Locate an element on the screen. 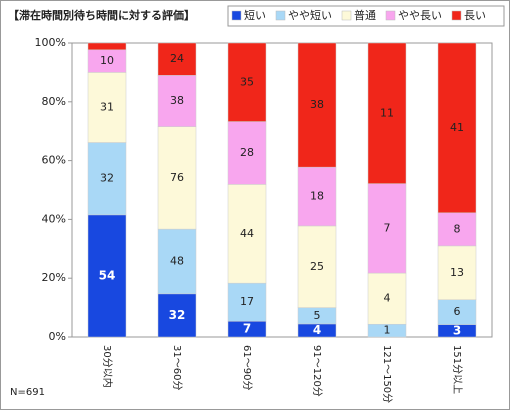  data-label: 13 is located at coordinates (457, 272).